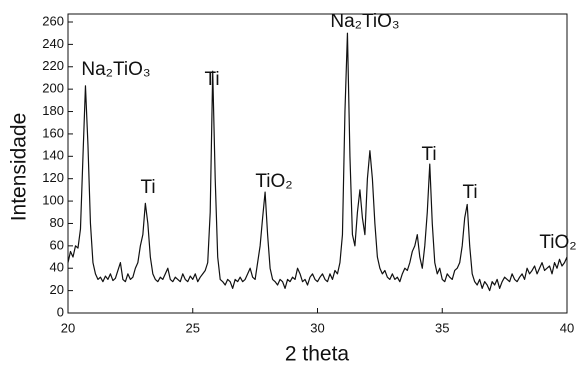 Image resolution: width=579 pixels, height=370 pixels. Describe the element at coordinates (53, 155) in the screenshot. I see `y-tick-label: 140` at that location.